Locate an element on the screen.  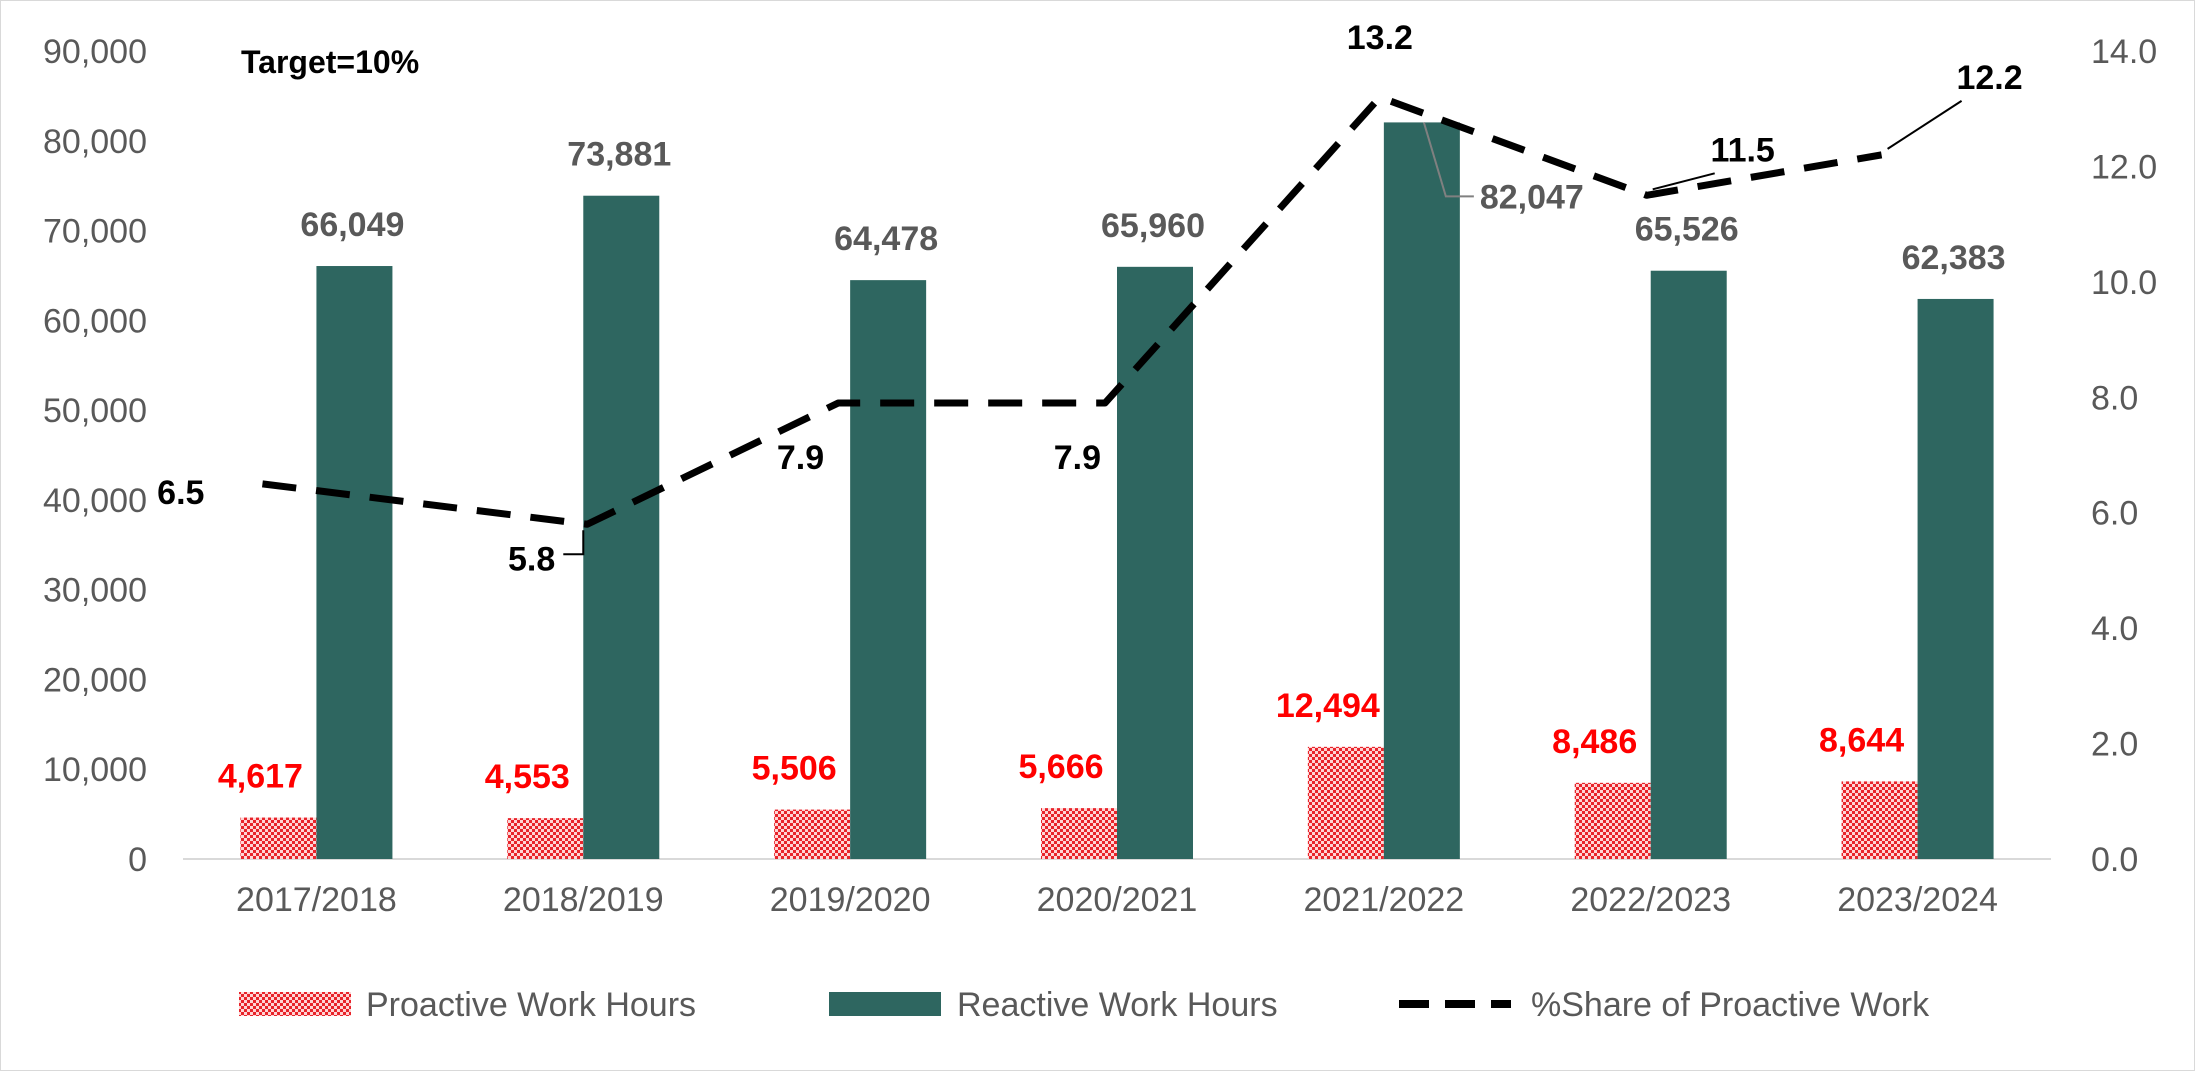
y-right-tick-label: 0.0 is located at coordinates (2114, 860).